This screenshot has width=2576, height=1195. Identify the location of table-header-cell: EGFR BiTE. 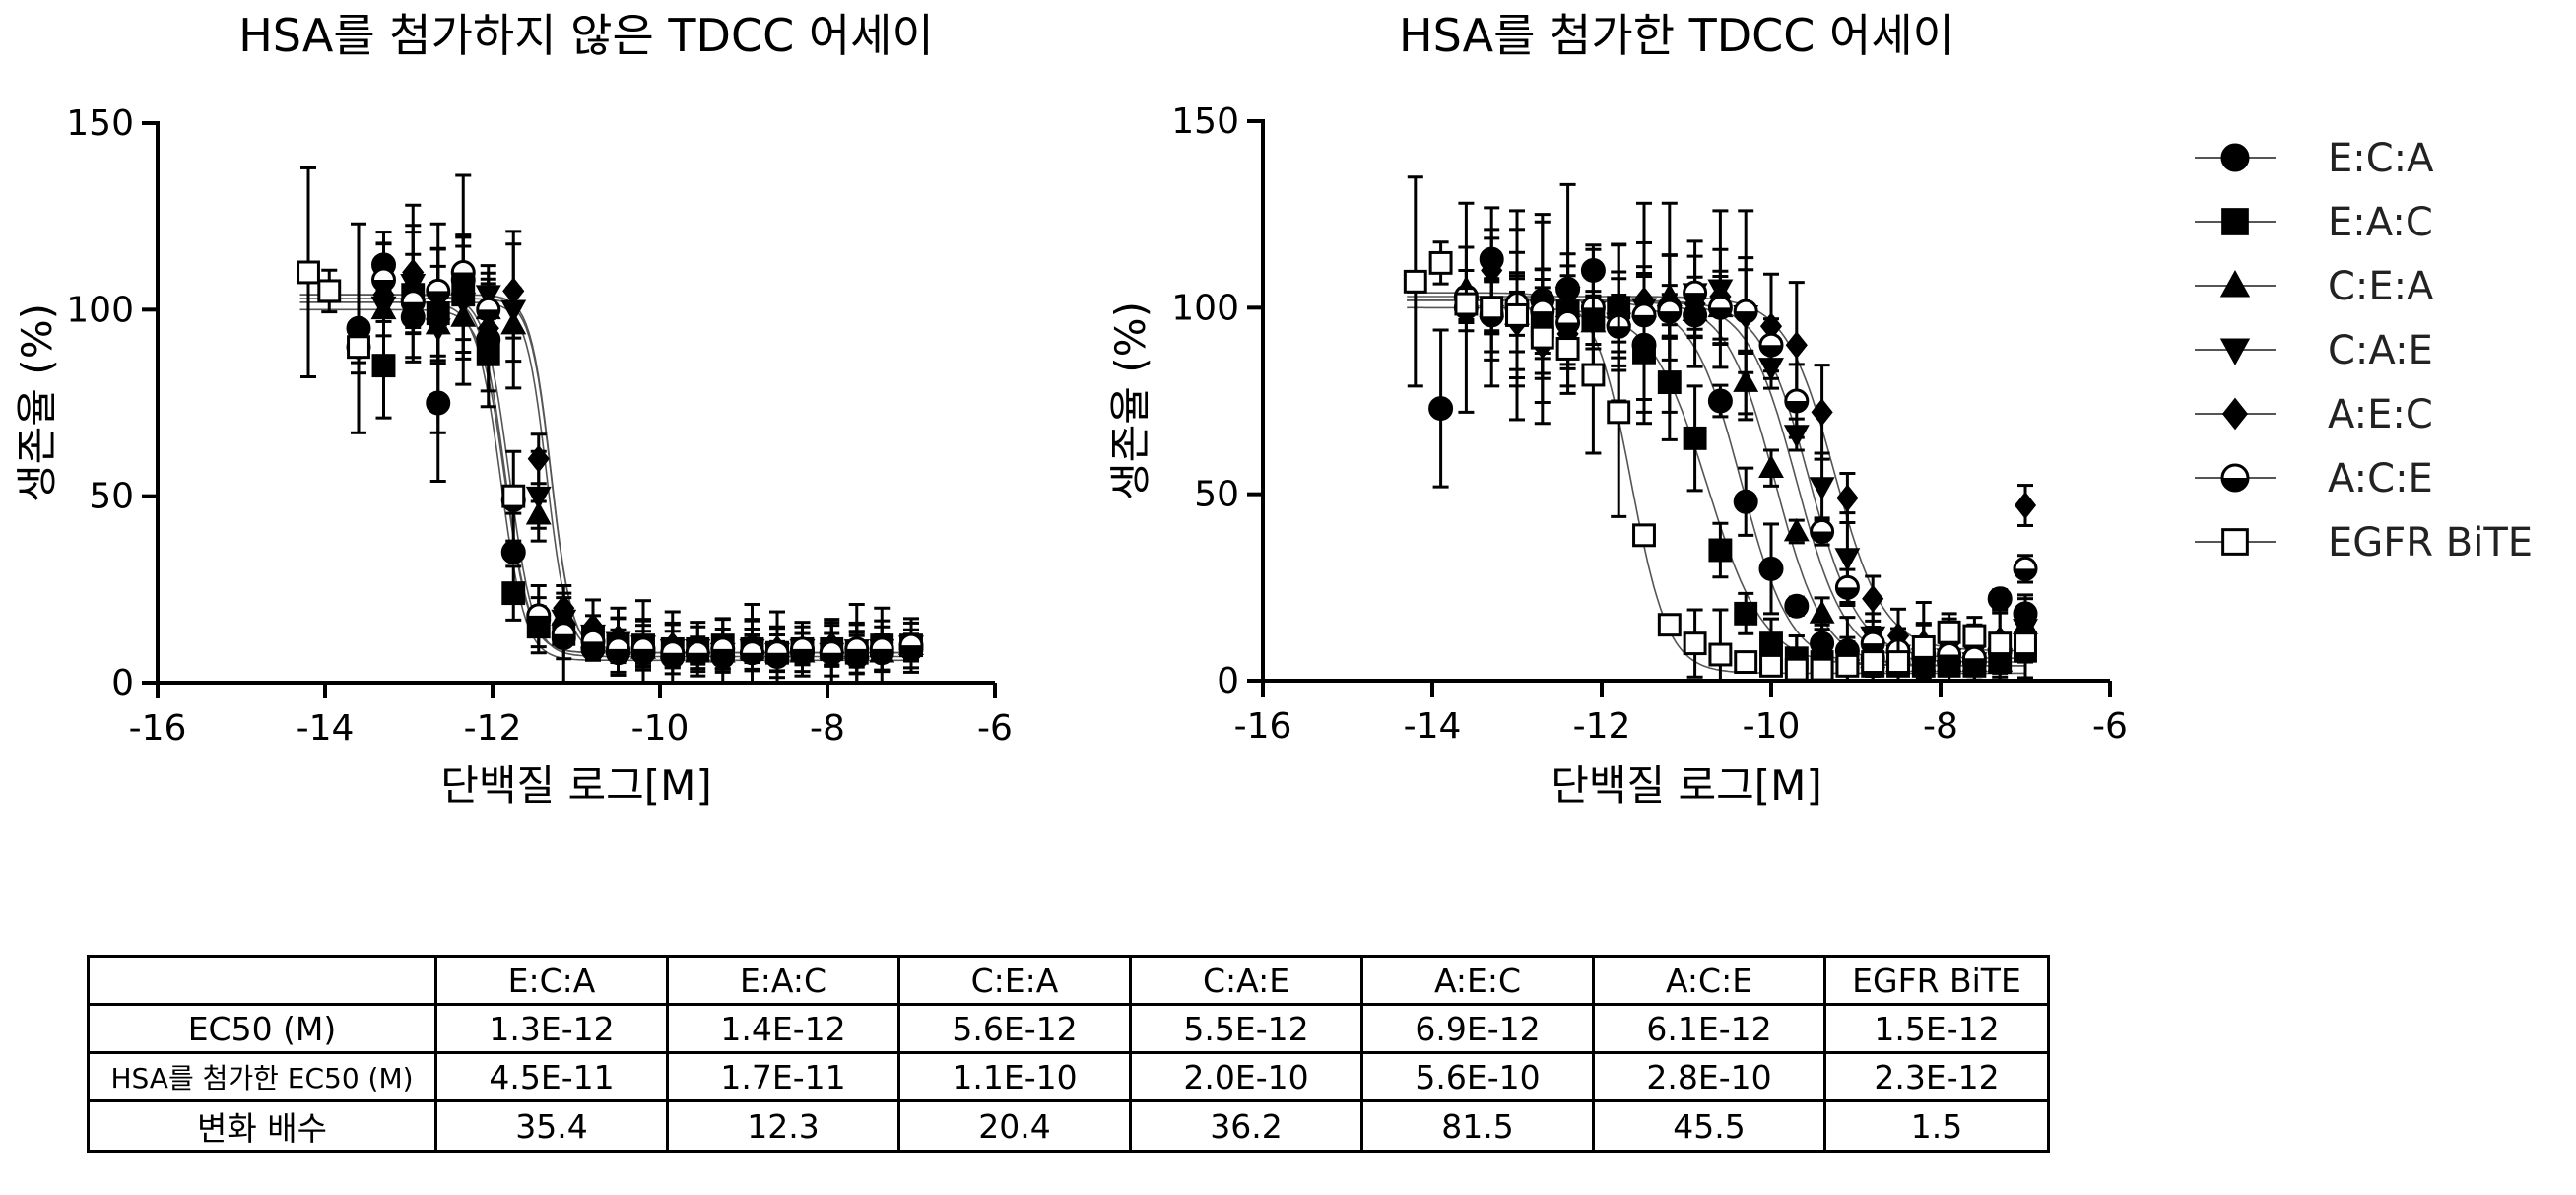
(1937, 980).